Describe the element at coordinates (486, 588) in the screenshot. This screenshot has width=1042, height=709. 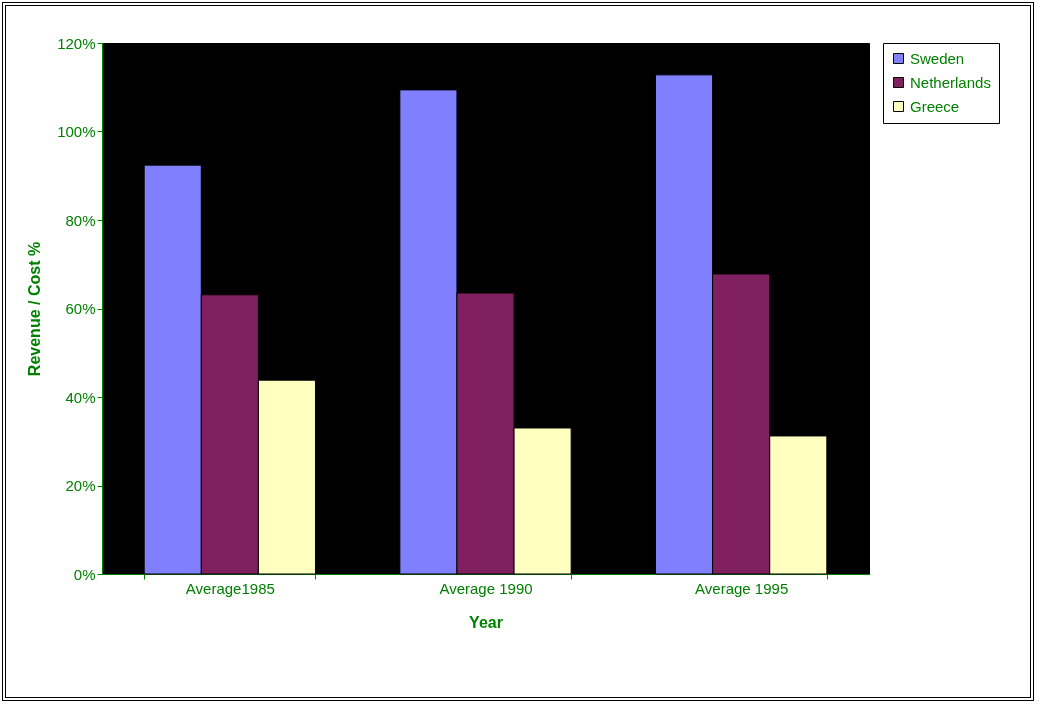
I see `x-tick-label: Average 1990` at that location.